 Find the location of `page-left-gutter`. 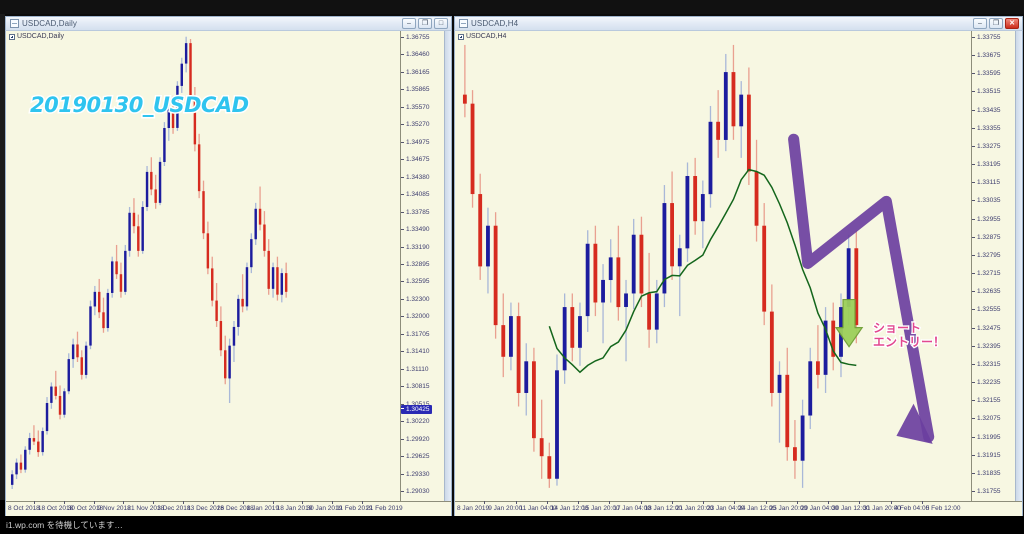

page-left-gutter is located at coordinates (2, 265).